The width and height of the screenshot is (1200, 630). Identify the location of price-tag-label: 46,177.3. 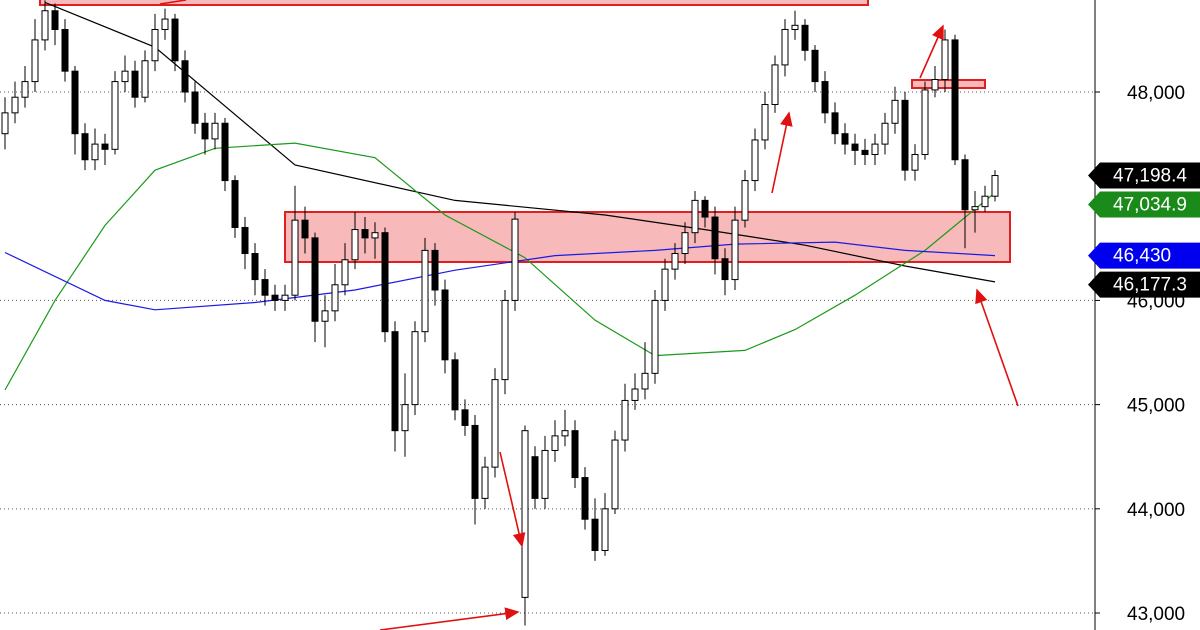
(1150, 285).